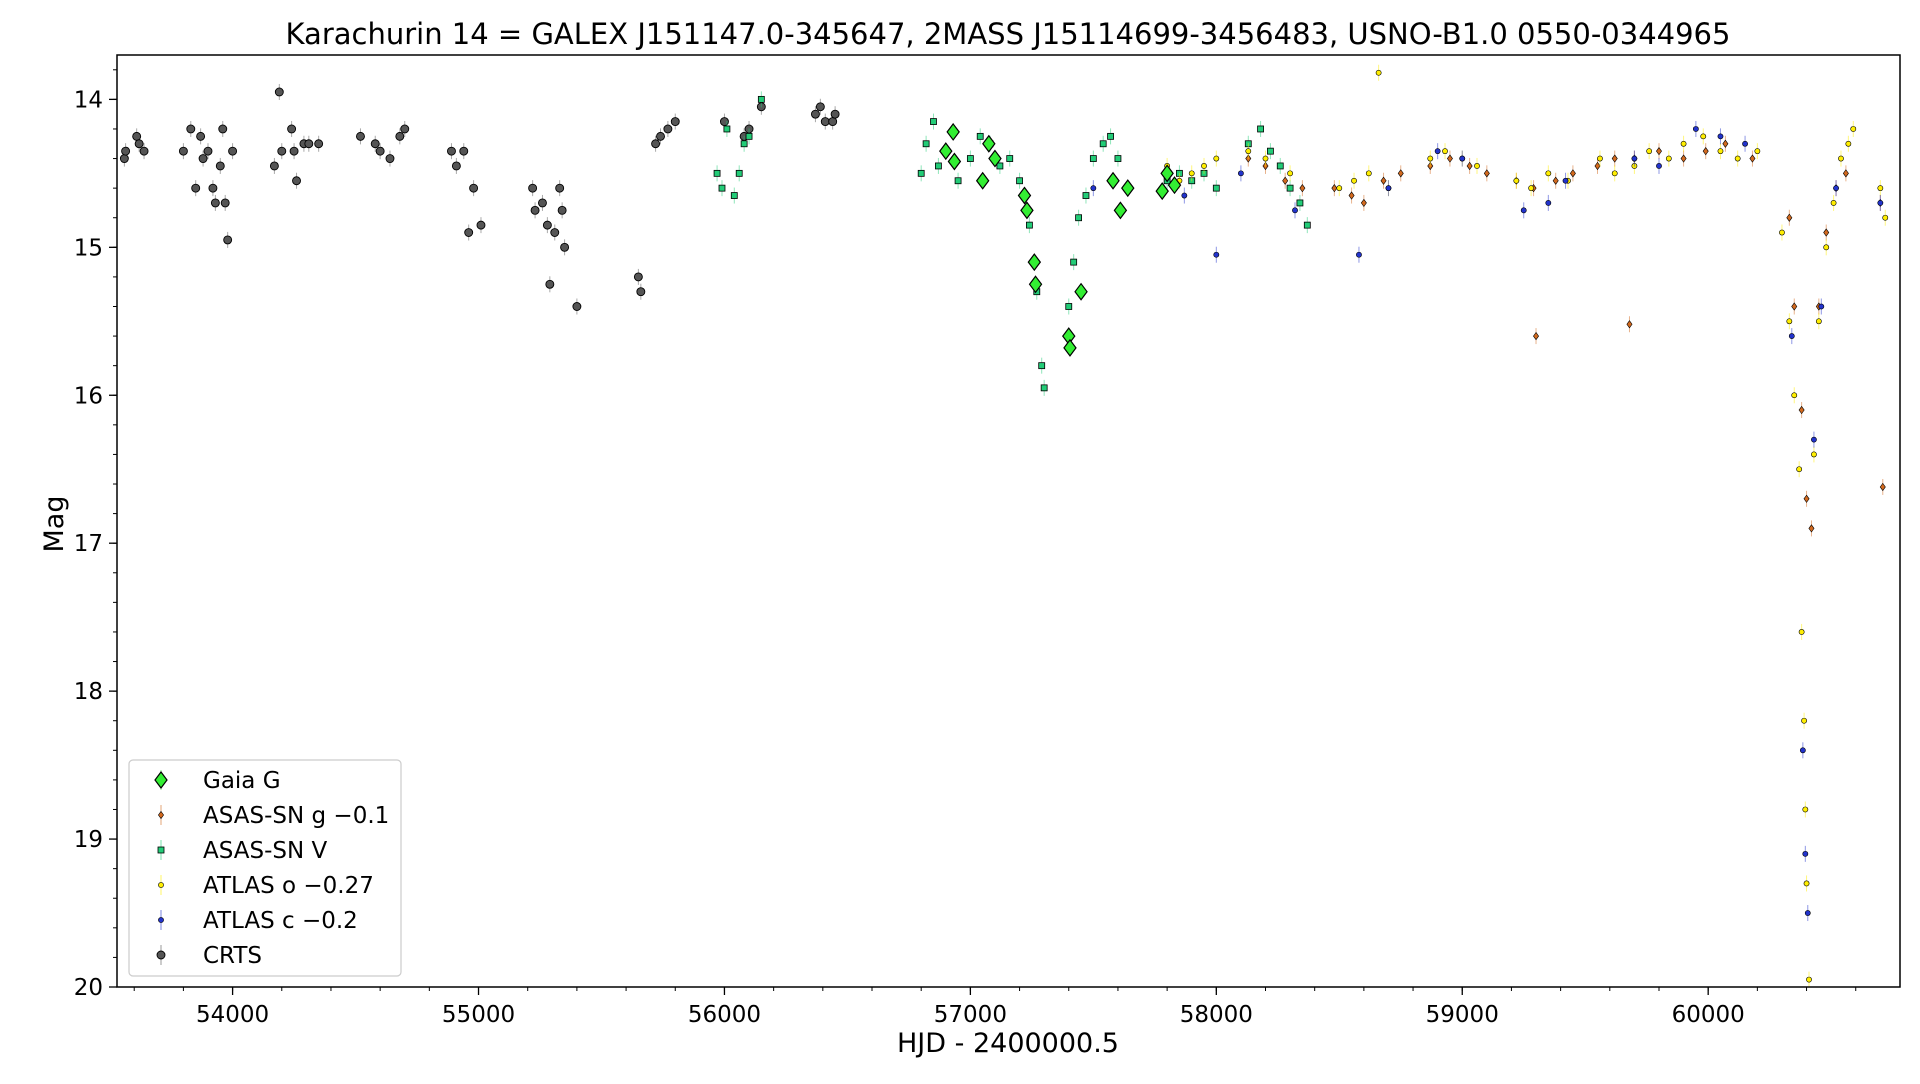  What do you see at coordinates (88, 840) in the screenshot?
I see `y-tick-label: 19` at bounding box center [88, 840].